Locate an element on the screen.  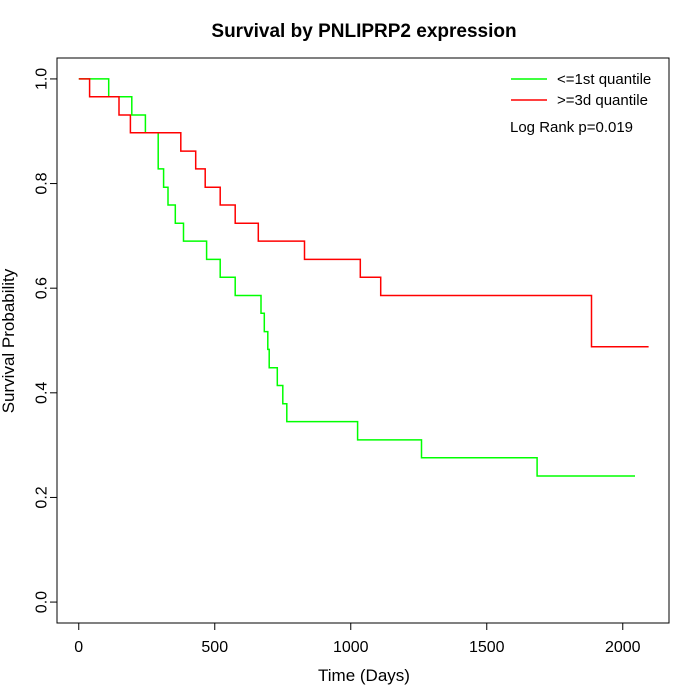
y-axis-label: Survival Probability is located at coordinates (9, 340).